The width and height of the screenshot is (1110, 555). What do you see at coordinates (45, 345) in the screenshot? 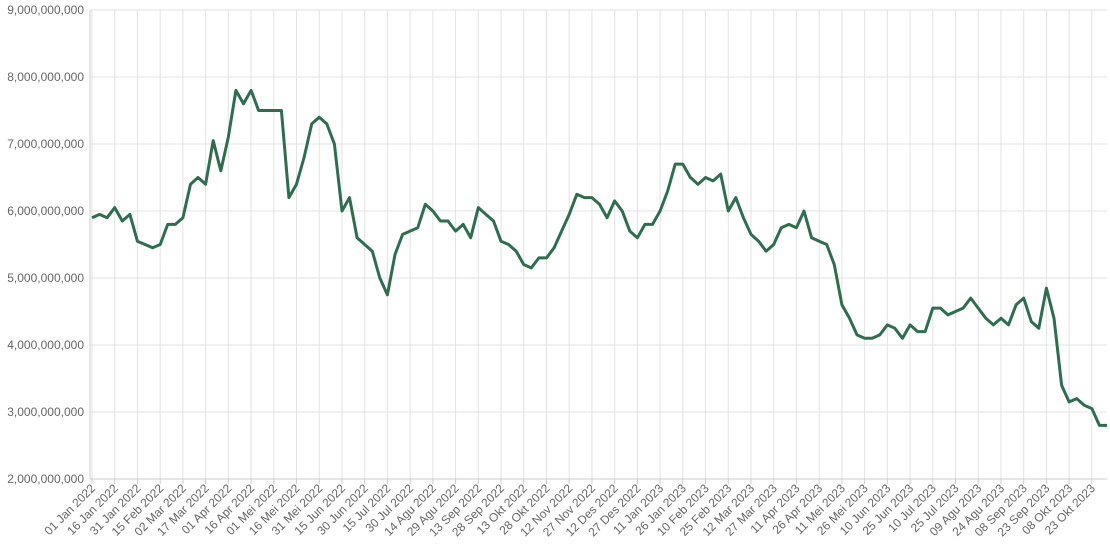
I see `y-tick-label: 4,000,000,000` at bounding box center [45, 345].